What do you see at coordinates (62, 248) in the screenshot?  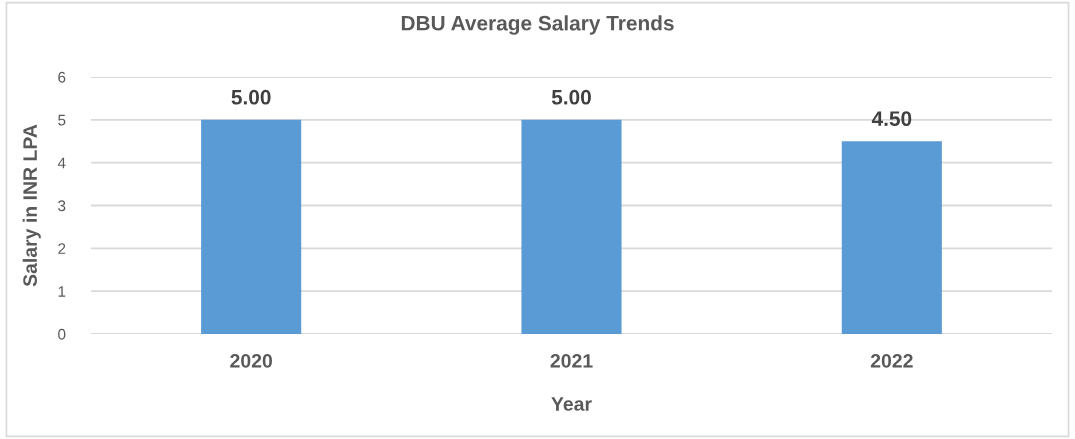 I see `y-tick-label: 2` at bounding box center [62, 248].